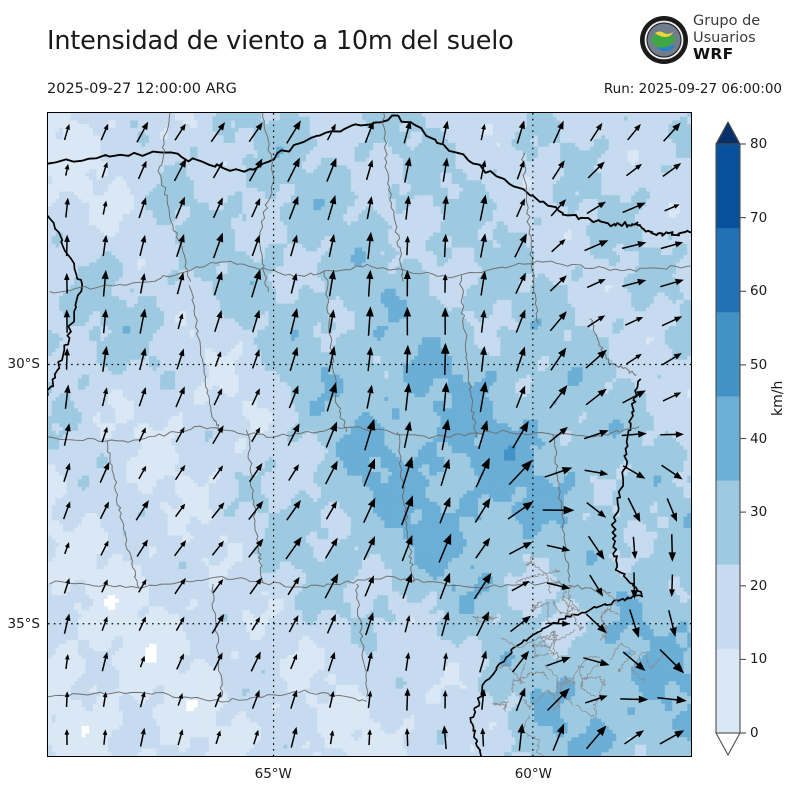 Image resolution: width=800 pixels, height=800 pixels. I want to click on colorbar-tick-label-3: 30, so click(758, 512).